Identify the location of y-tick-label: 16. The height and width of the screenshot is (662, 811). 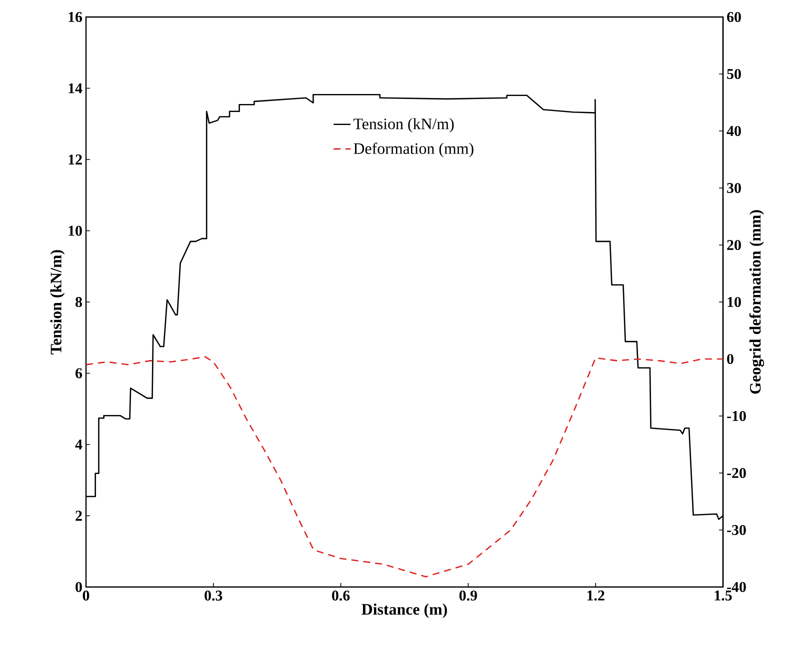
(75, 17).